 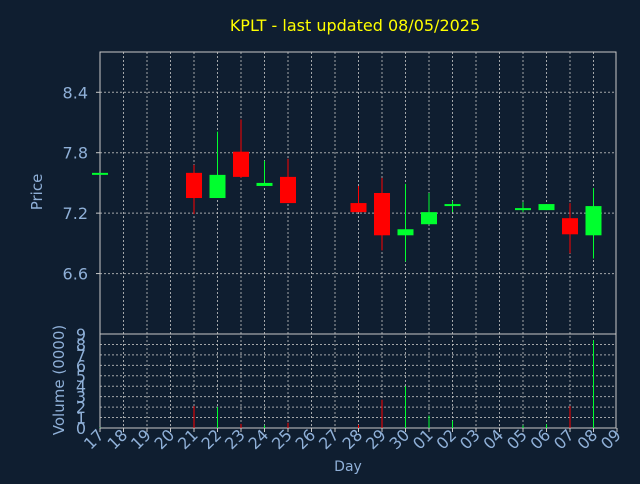 I want to click on price-axis-label: Price, so click(x=37, y=192).